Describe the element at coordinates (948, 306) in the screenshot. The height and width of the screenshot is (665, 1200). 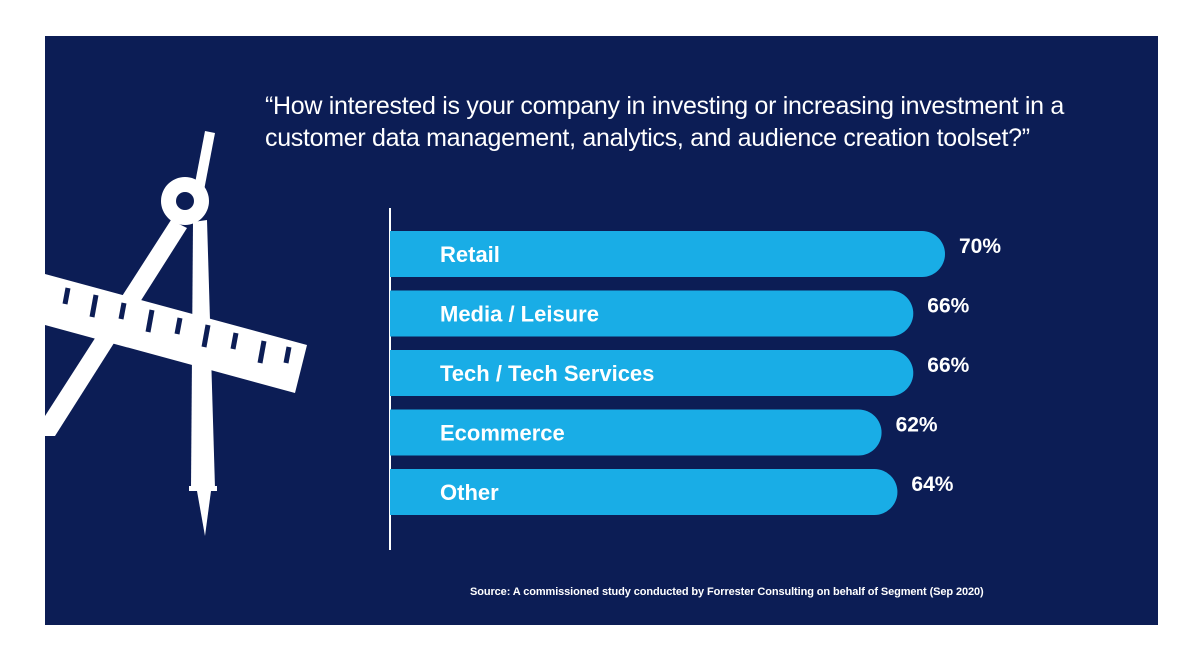
I see `value-label-1: 66%` at that location.